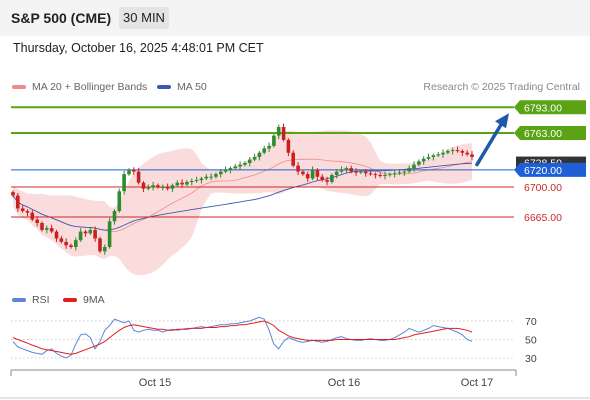 The height and width of the screenshot is (400, 590). What do you see at coordinates (155, 383) in the screenshot?
I see `x-tick-label: Oct 15` at bounding box center [155, 383].